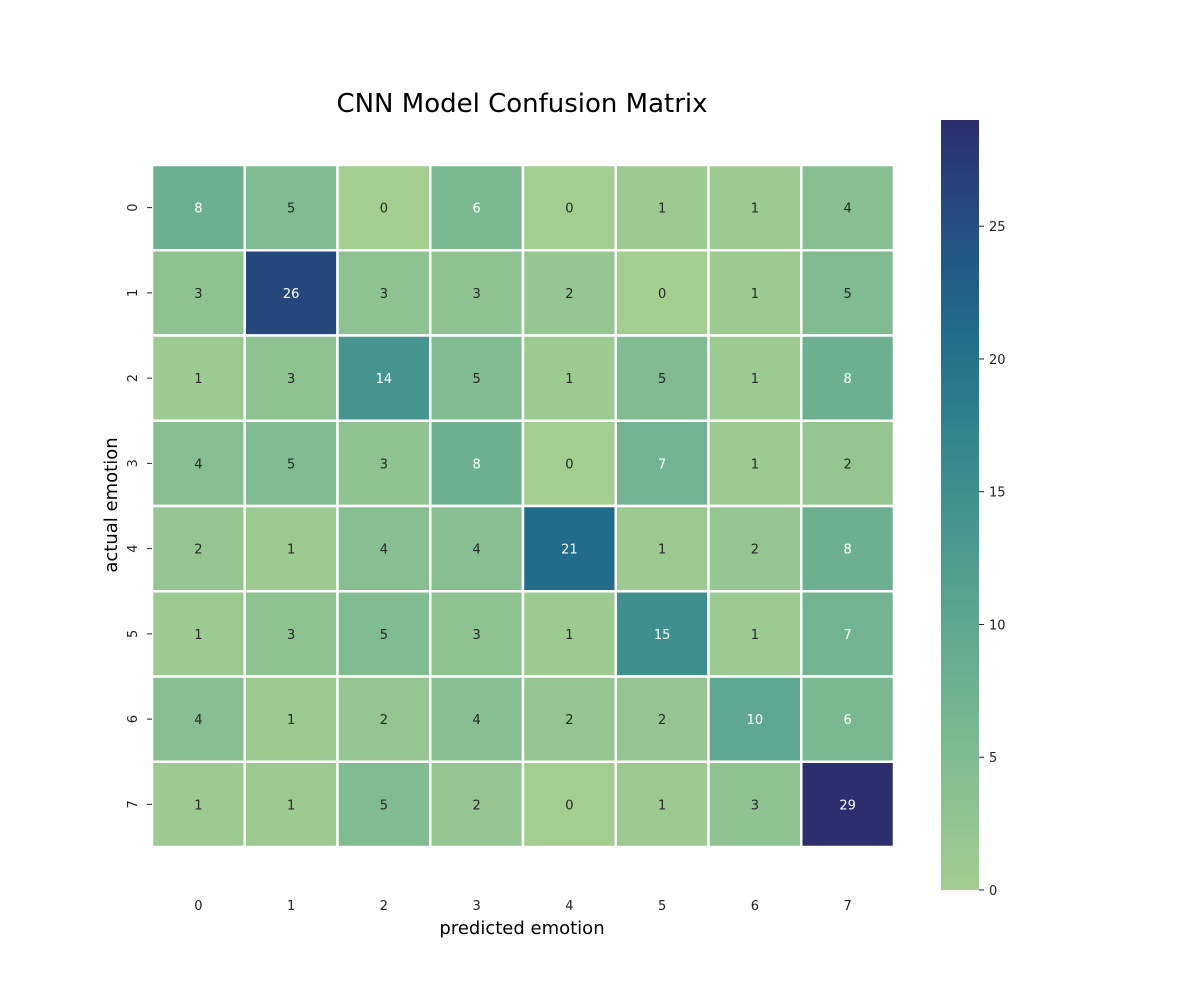 This screenshot has width=1200, height=1000. I want to click on cell-value-label-6-6: 10, so click(755, 720).